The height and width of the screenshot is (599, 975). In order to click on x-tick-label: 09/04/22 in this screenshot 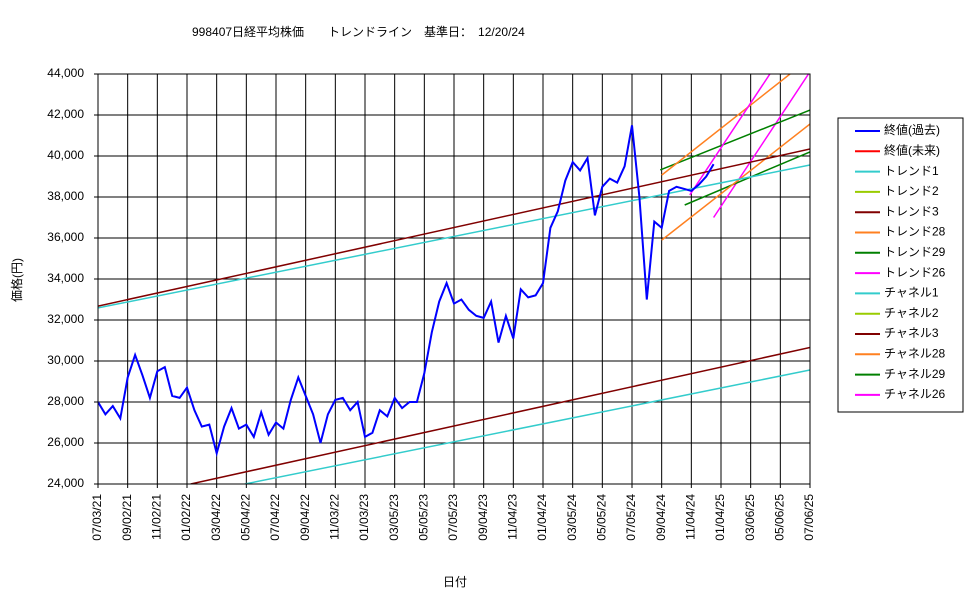, I will do `click(305, 517)`.